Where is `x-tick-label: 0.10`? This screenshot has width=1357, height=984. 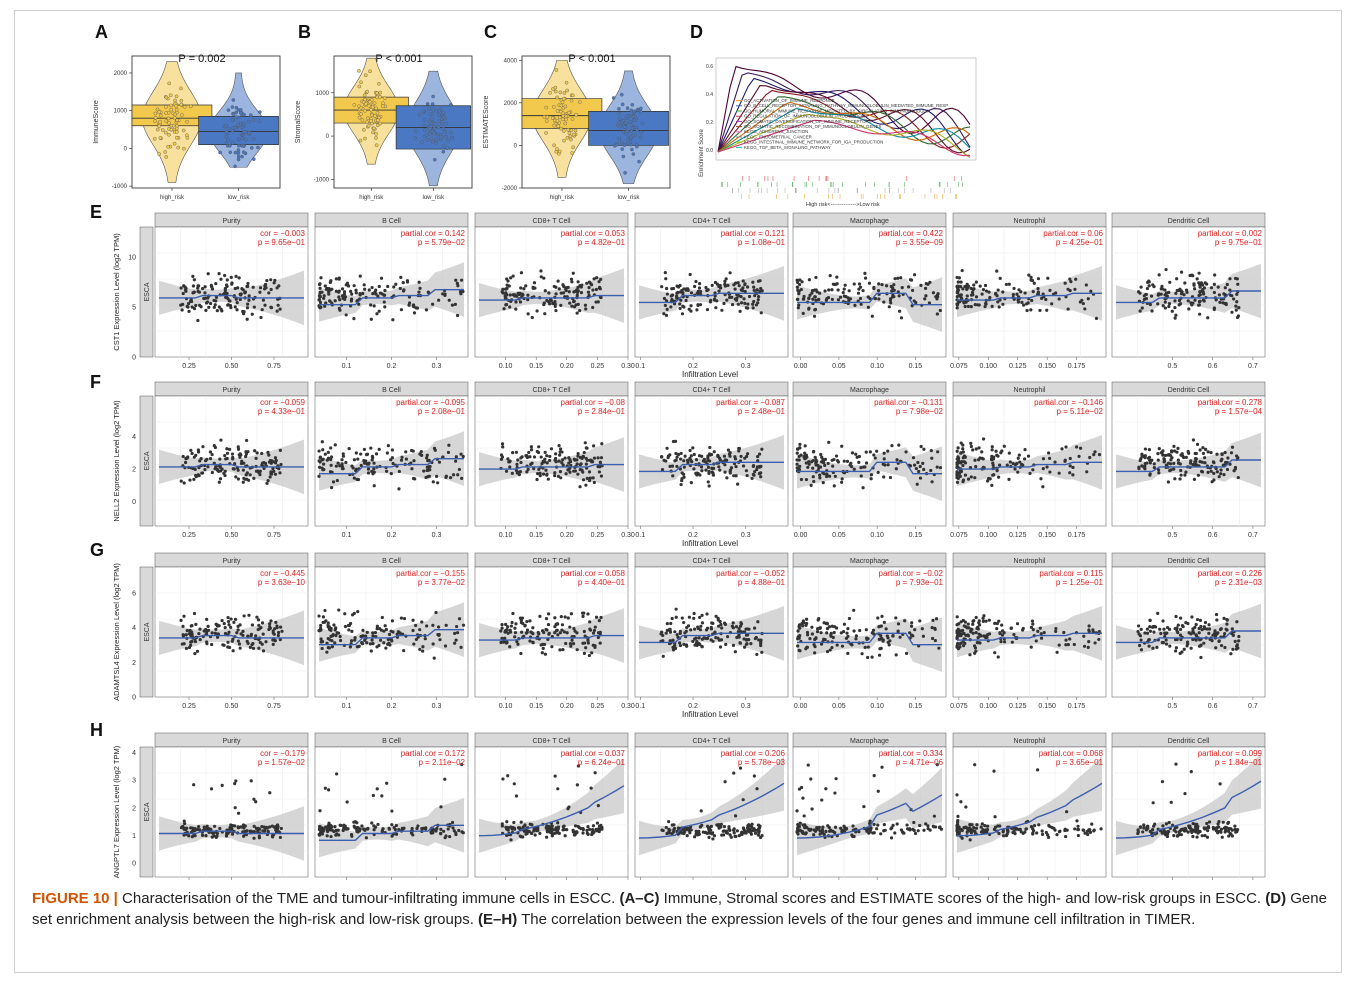
x-tick-label: 0.10 is located at coordinates (506, 366).